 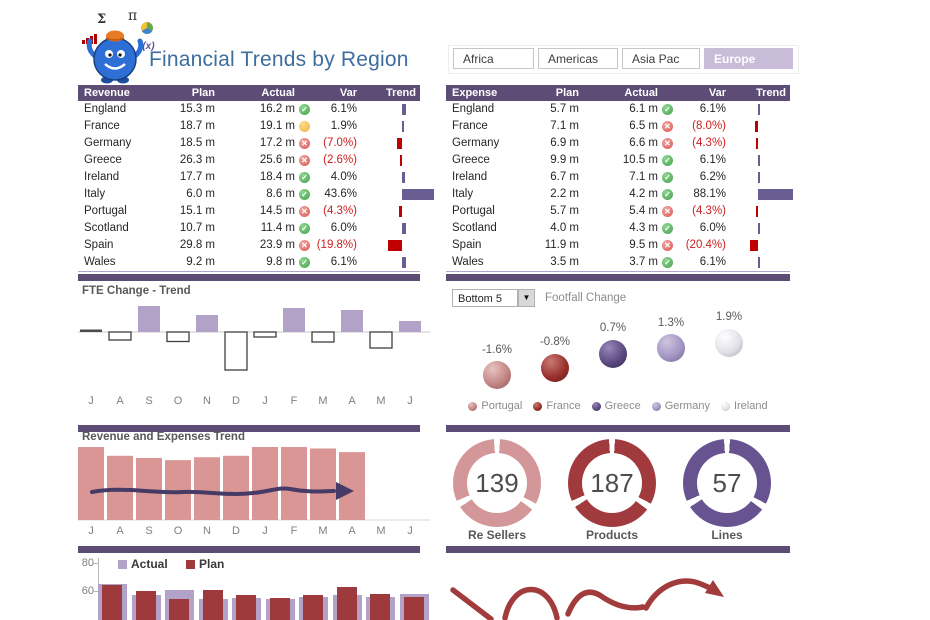 I want to click on actual-value: 18.4 m, so click(x=277, y=177).